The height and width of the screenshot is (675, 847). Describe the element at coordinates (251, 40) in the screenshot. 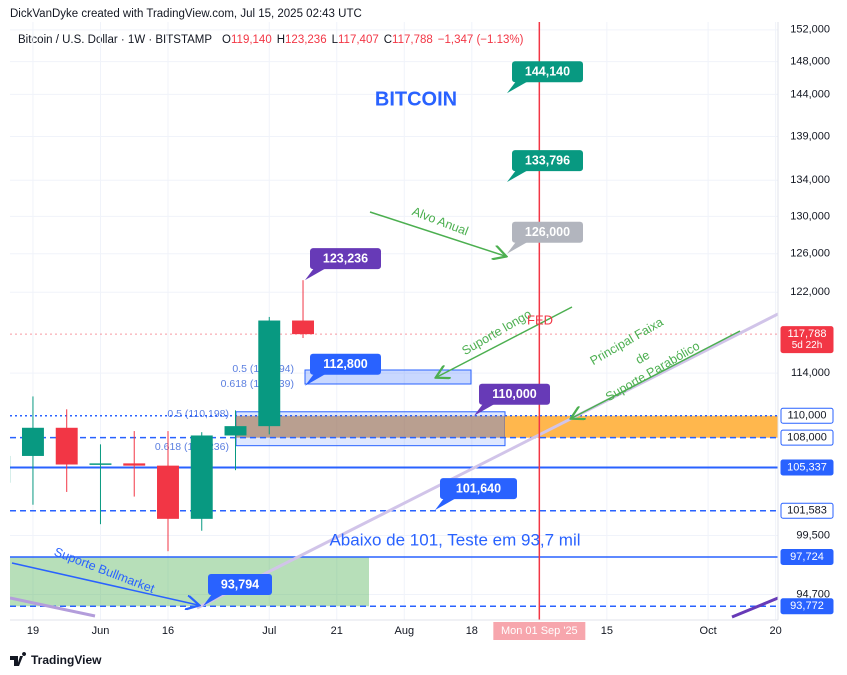

I see `ohlc-value: 119,140` at that location.